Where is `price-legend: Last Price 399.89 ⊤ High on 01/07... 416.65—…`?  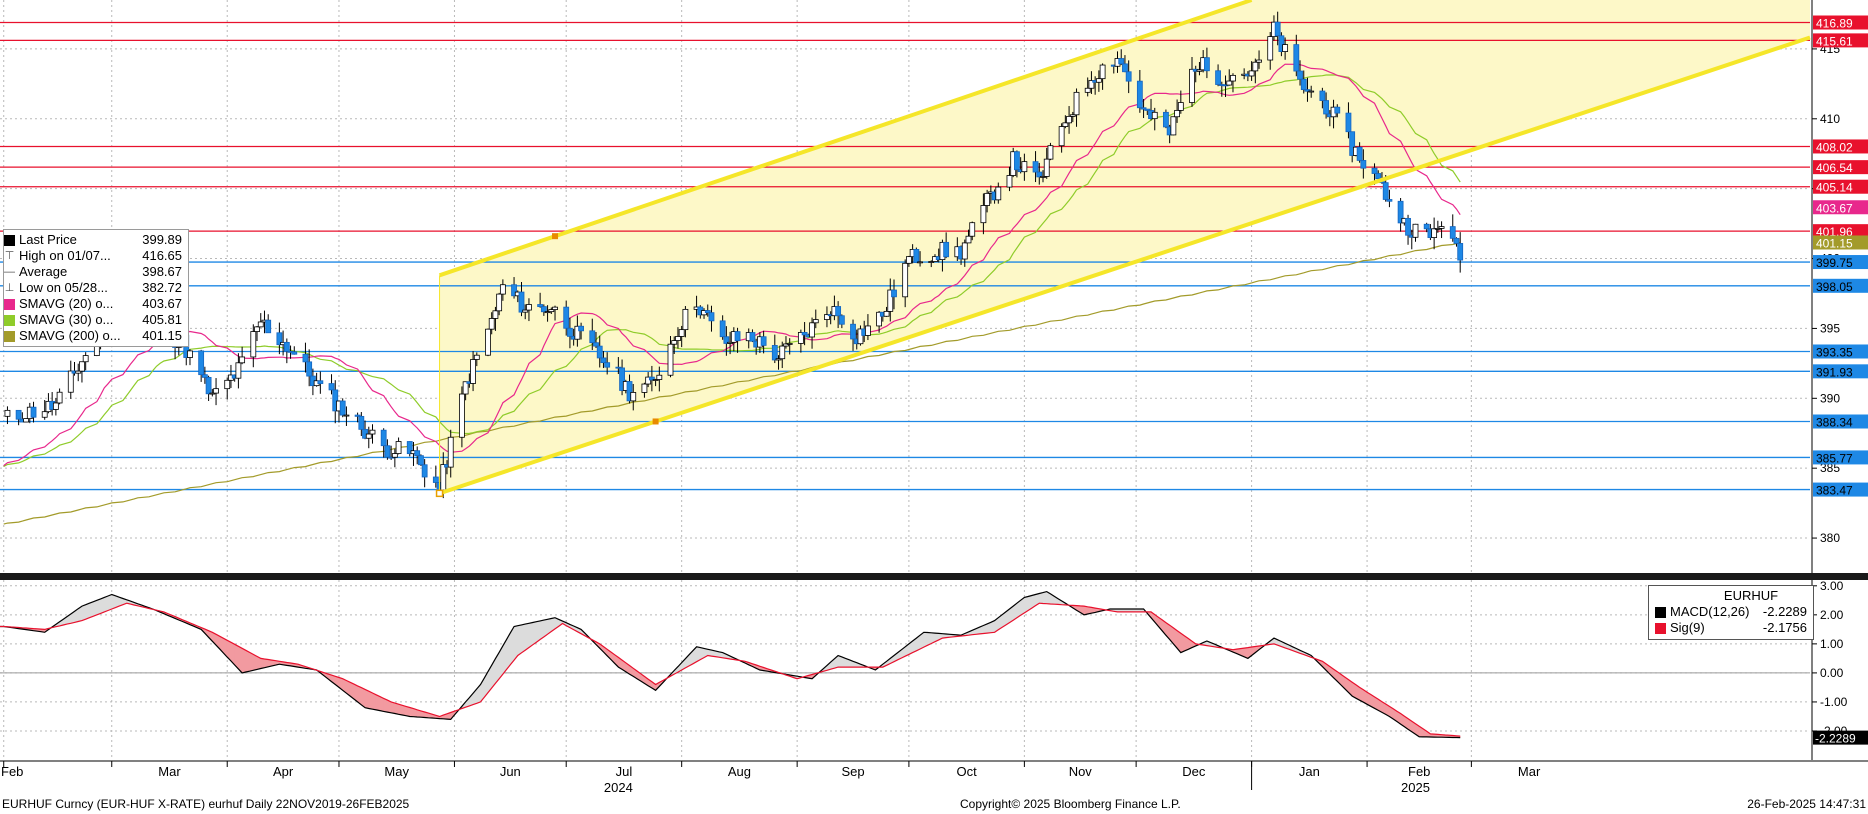
price-legend: Last Price 399.89 ⊤ High on 01/07... 416.65—… is located at coordinates (96, 288).